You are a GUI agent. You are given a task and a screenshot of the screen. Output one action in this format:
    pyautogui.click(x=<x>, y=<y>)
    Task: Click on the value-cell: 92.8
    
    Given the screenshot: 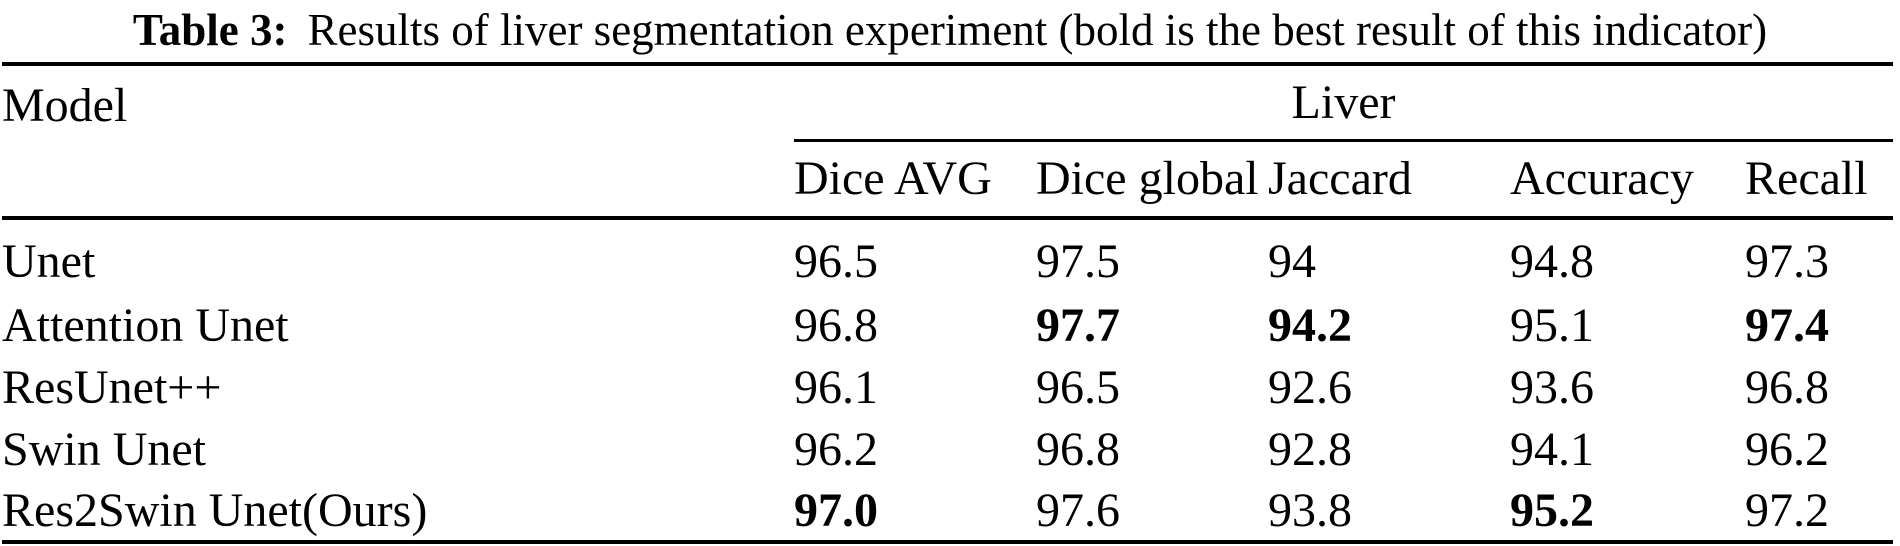 What is the action you would take?
    pyautogui.click(x=1310, y=449)
    